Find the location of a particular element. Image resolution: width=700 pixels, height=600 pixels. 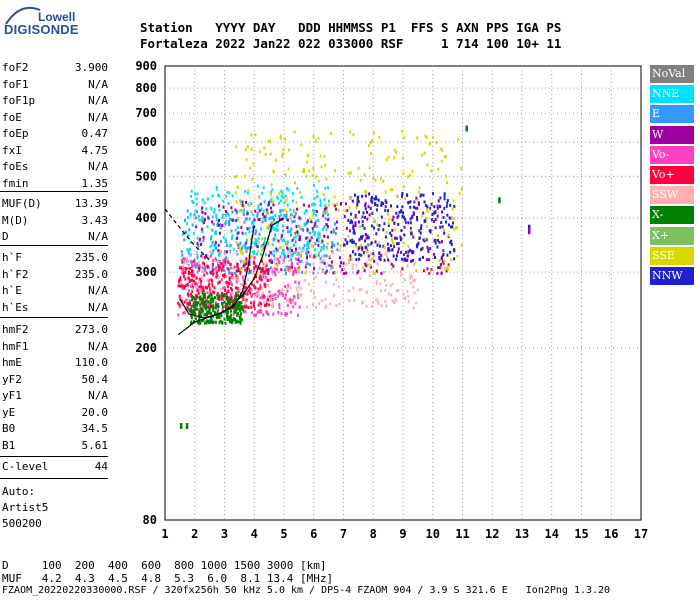

y-tick-label: 900 is located at coordinates (146, 66).